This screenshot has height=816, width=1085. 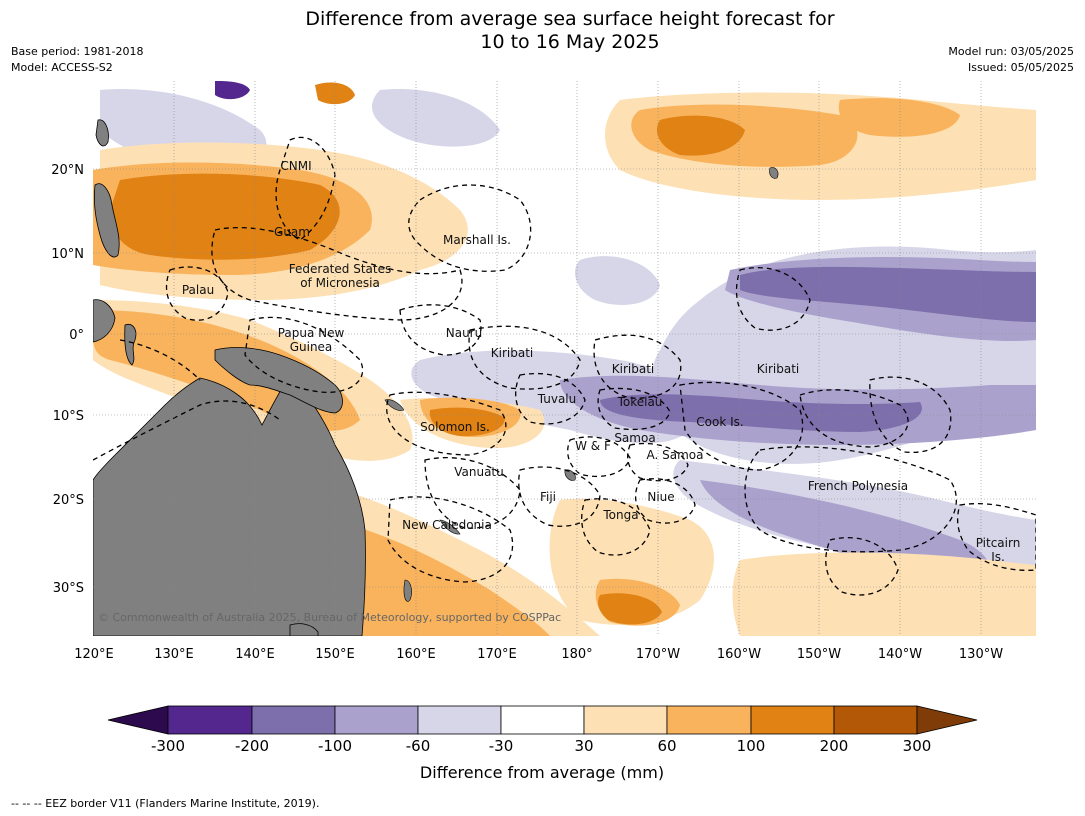 I want to click on colorbar-label: -100, so click(x=335, y=746).